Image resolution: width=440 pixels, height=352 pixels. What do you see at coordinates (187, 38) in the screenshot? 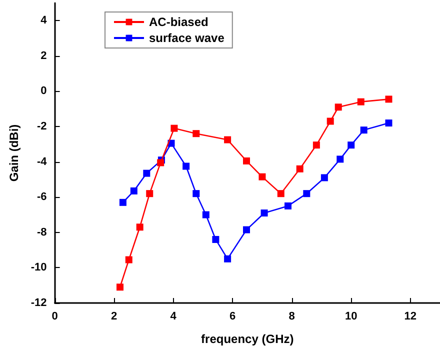
I see `legend-label: surface wave` at bounding box center [187, 38].